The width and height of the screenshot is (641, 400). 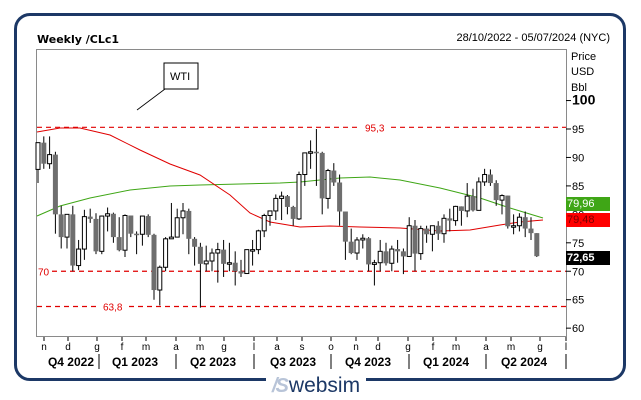 What do you see at coordinates (578, 244) in the screenshot?
I see `svg-text: 75` at bounding box center [578, 244].